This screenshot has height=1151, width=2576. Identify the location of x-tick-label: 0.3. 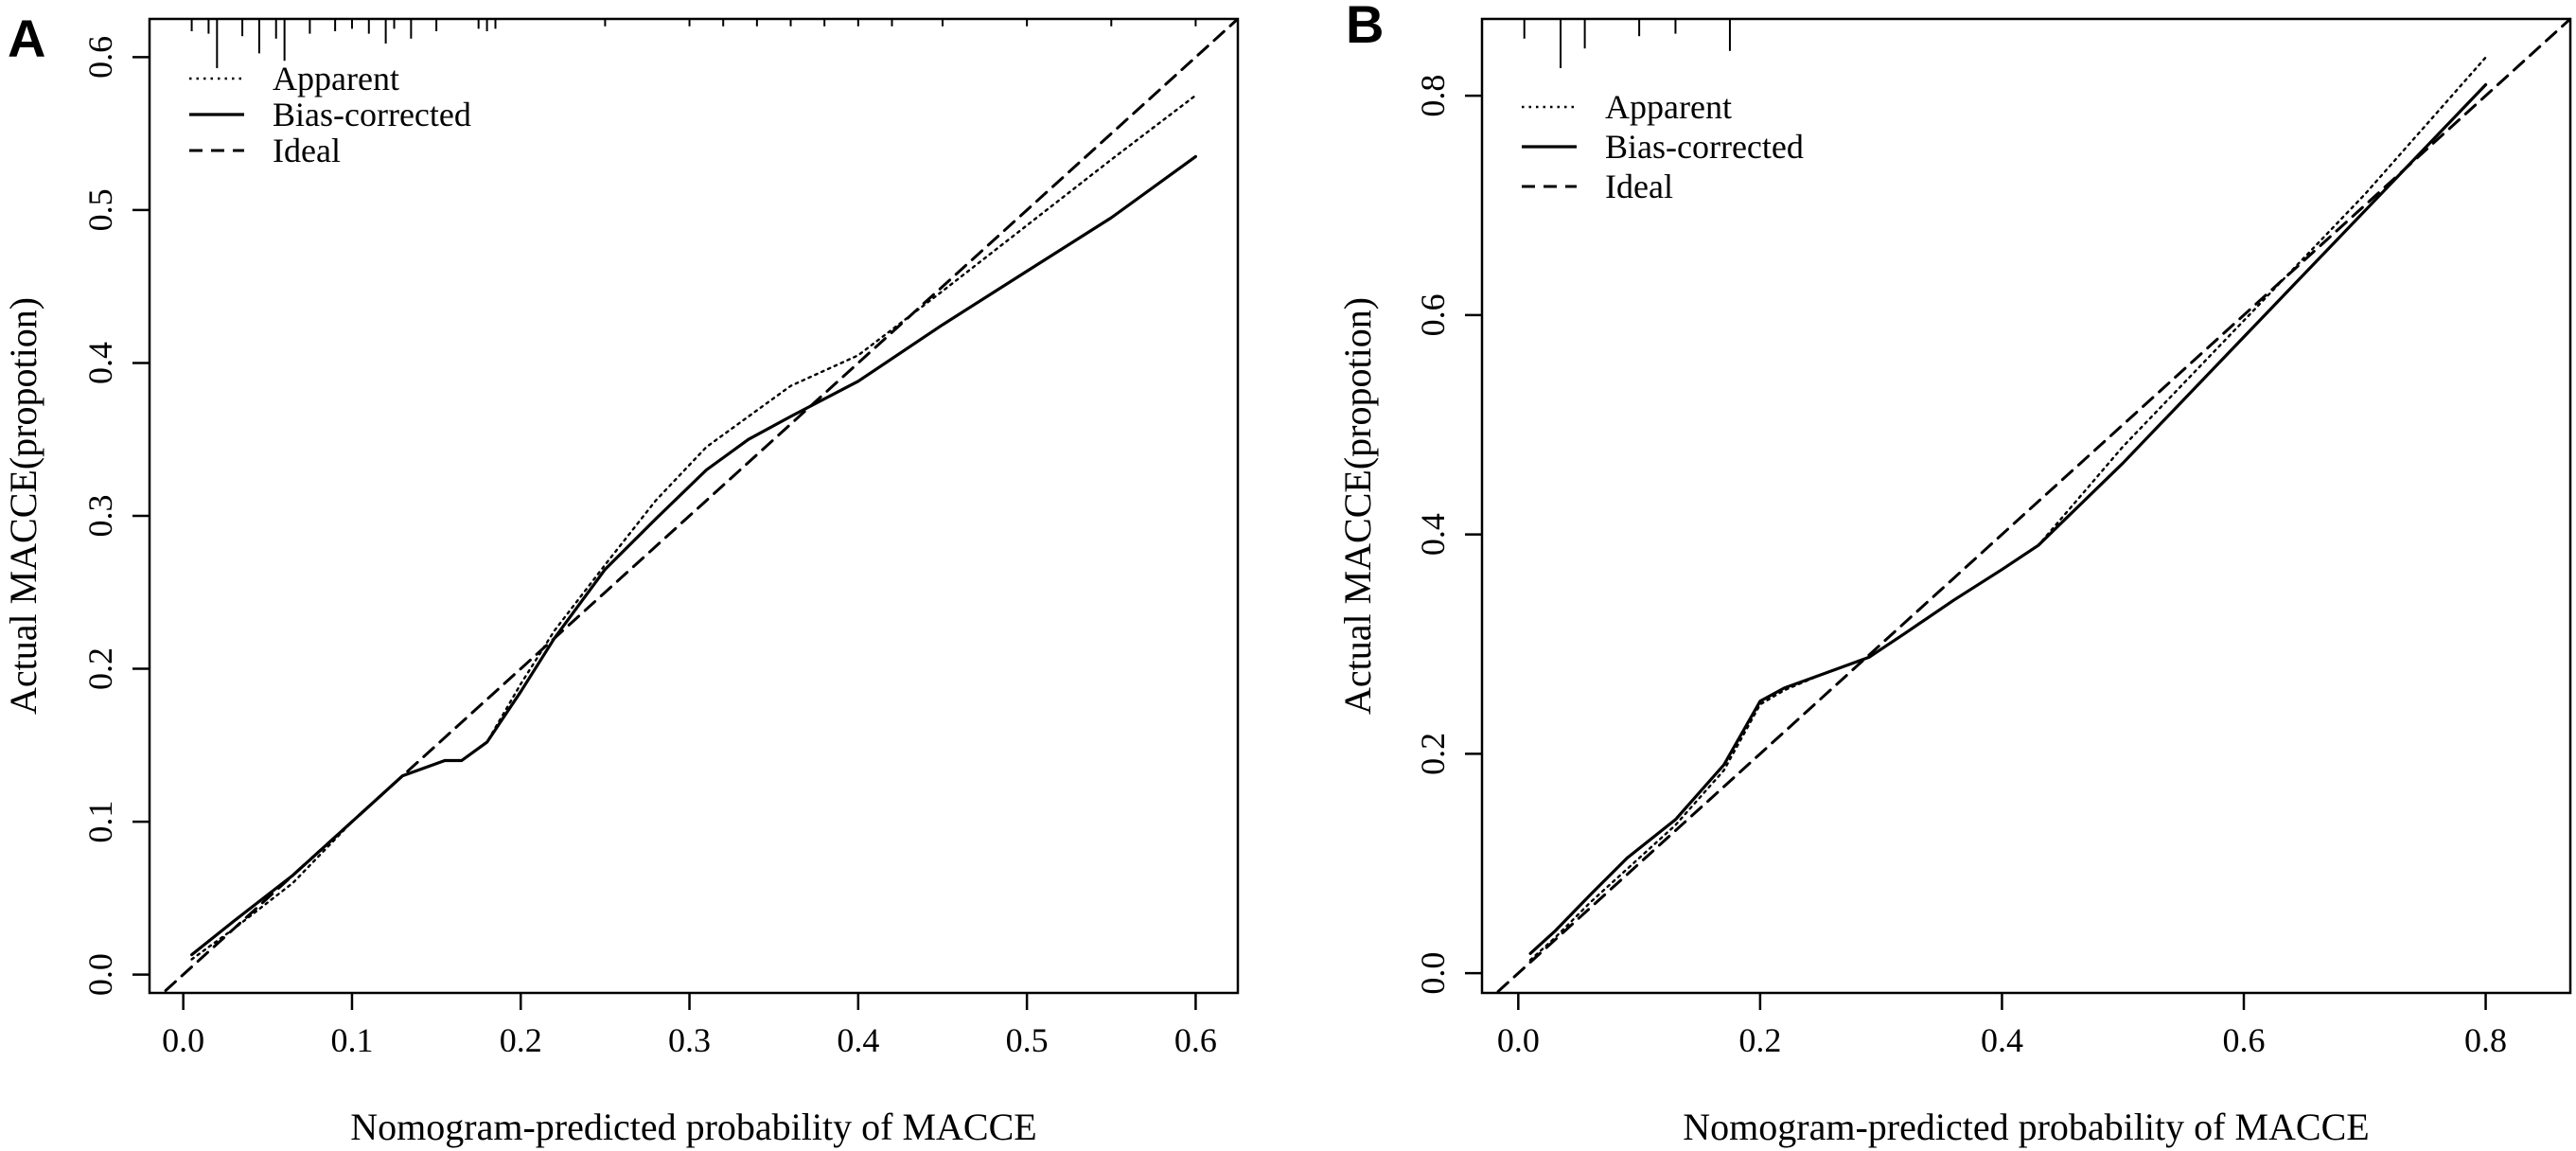
(689, 1040).